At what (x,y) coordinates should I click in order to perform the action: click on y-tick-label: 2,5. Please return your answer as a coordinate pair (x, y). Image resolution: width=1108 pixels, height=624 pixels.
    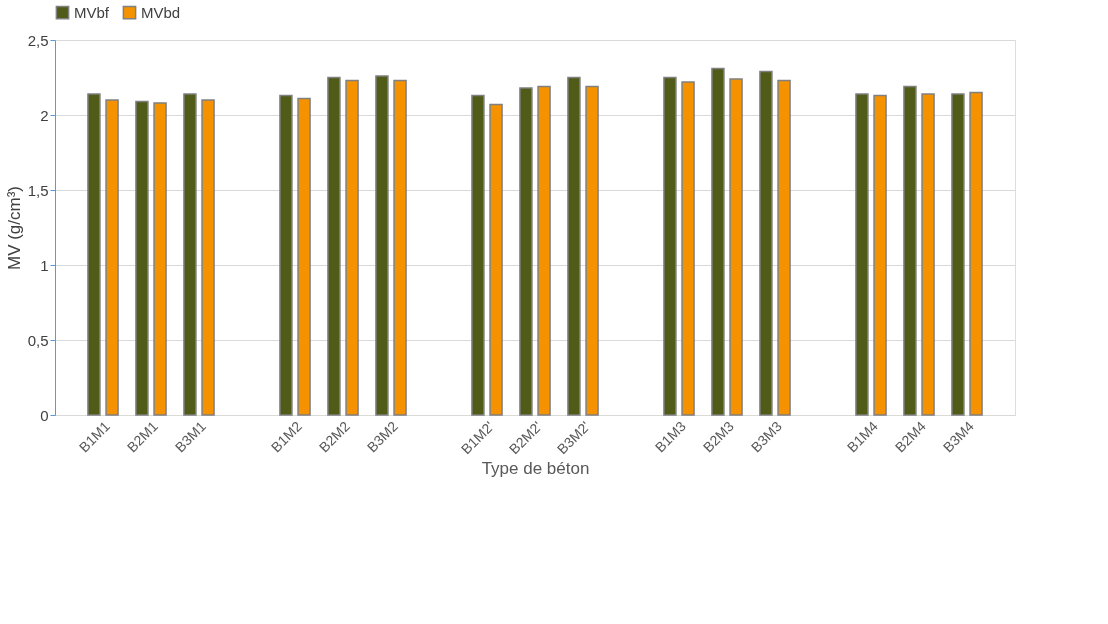
    Looking at the image, I should click on (38, 40).